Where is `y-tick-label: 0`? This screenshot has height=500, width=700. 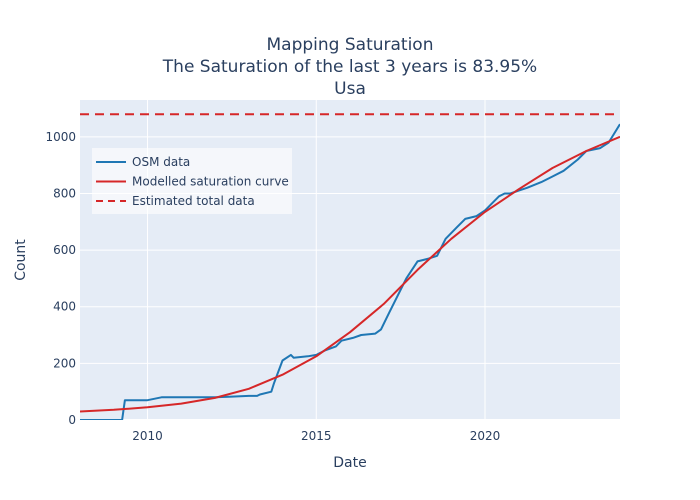
y-tick-label: 0 is located at coordinates (72, 420).